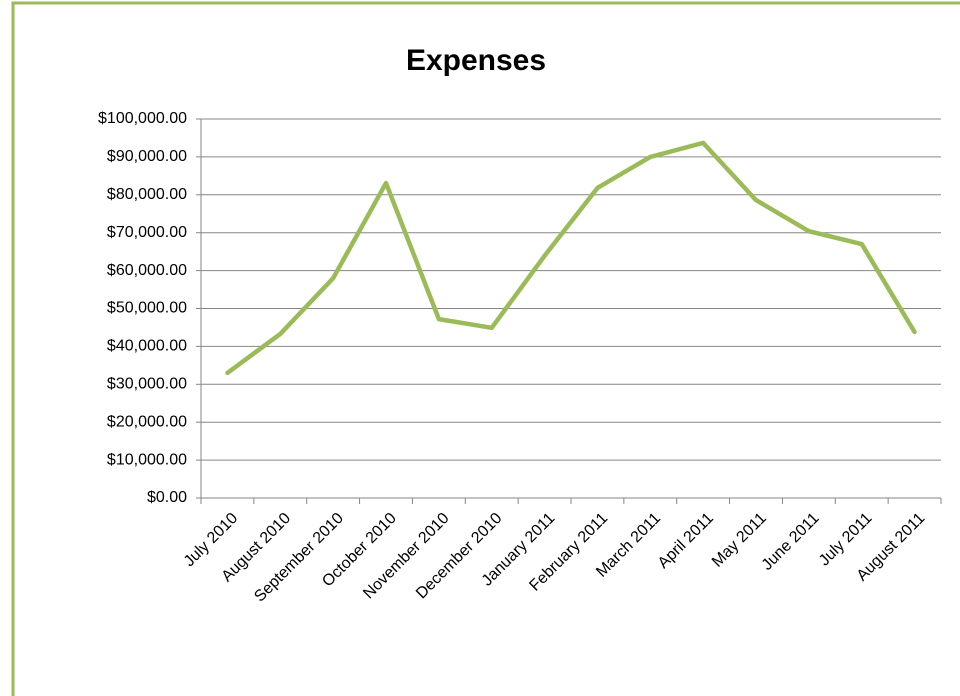 The image size is (960, 696). I want to click on y-tick-label: $100,000.00, so click(142, 118).